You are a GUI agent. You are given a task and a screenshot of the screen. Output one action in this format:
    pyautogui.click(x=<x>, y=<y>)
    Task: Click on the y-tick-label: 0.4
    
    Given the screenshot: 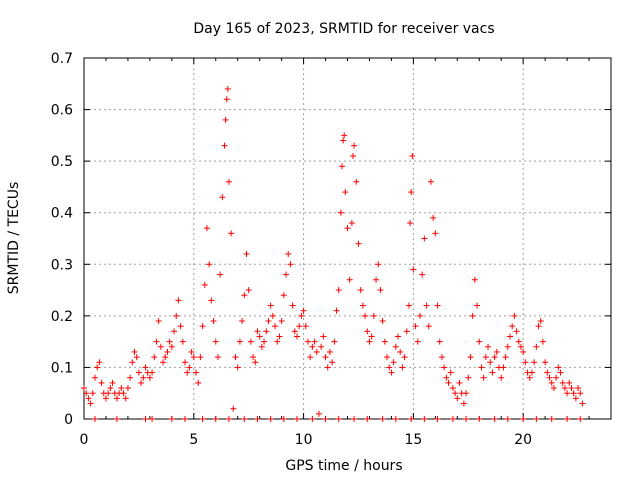 What is the action you would take?
    pyautogui.click(x=62, y=214)
    